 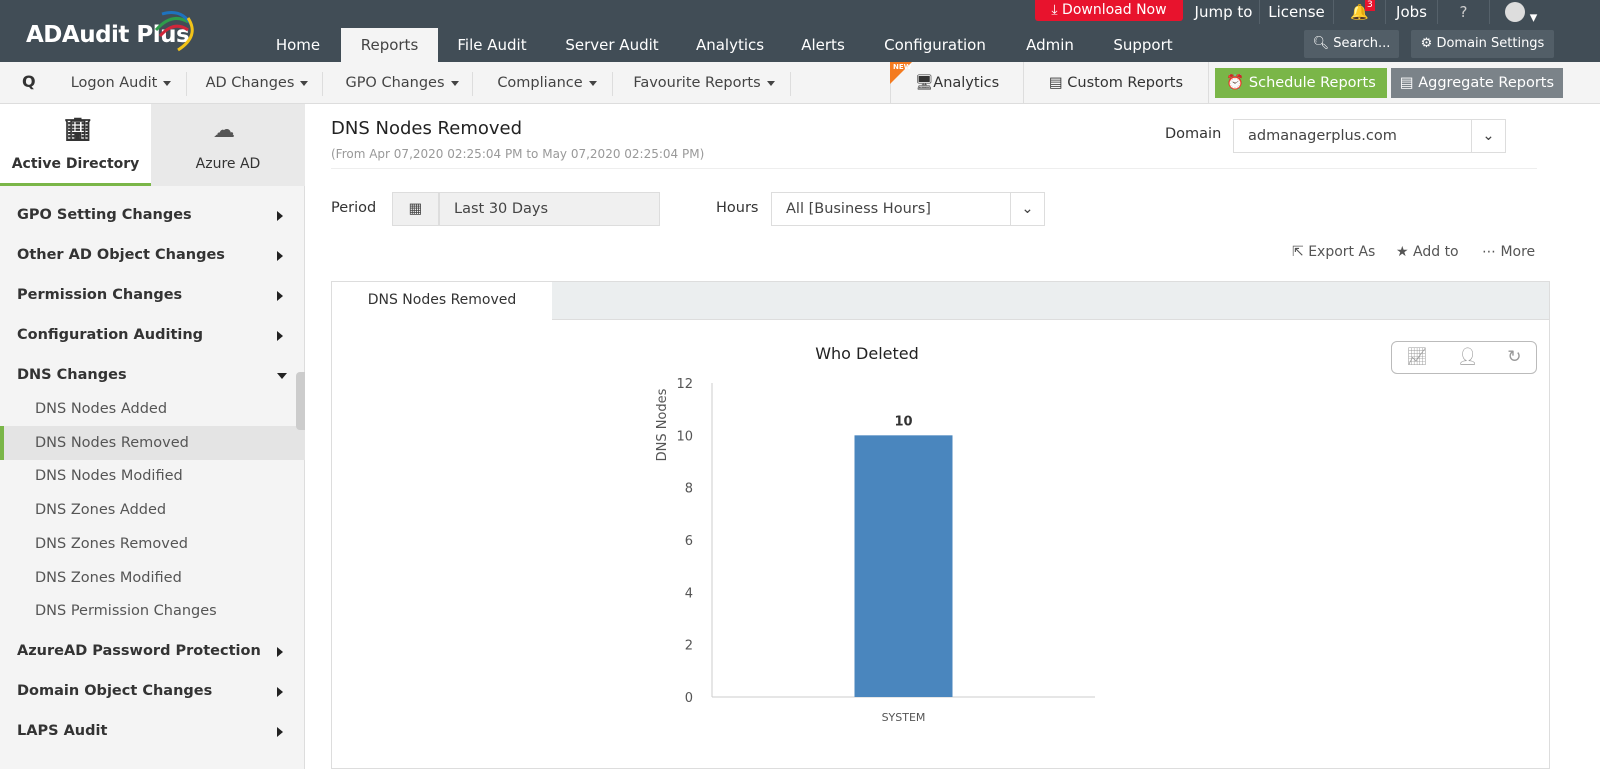 I want to click on export-as-button: ⇱ Export As, so click(x=1333, y=252).